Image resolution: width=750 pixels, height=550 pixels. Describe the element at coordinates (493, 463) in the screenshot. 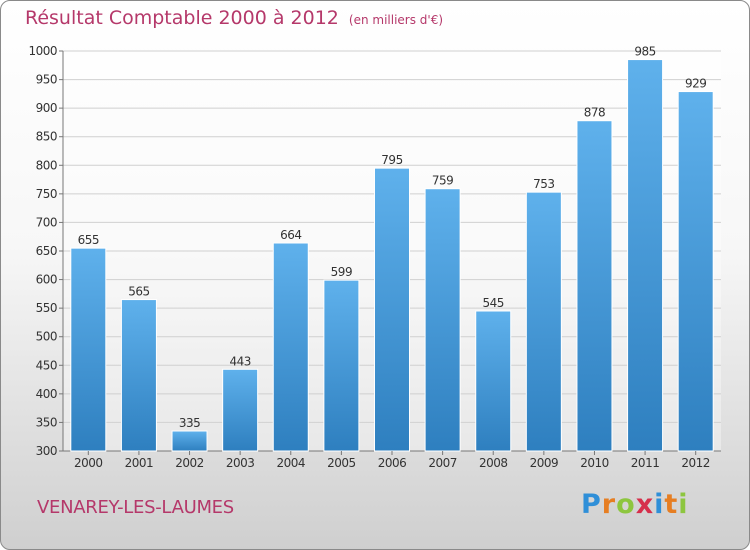

I see `x-tick-label-2008: 2008` at that location.